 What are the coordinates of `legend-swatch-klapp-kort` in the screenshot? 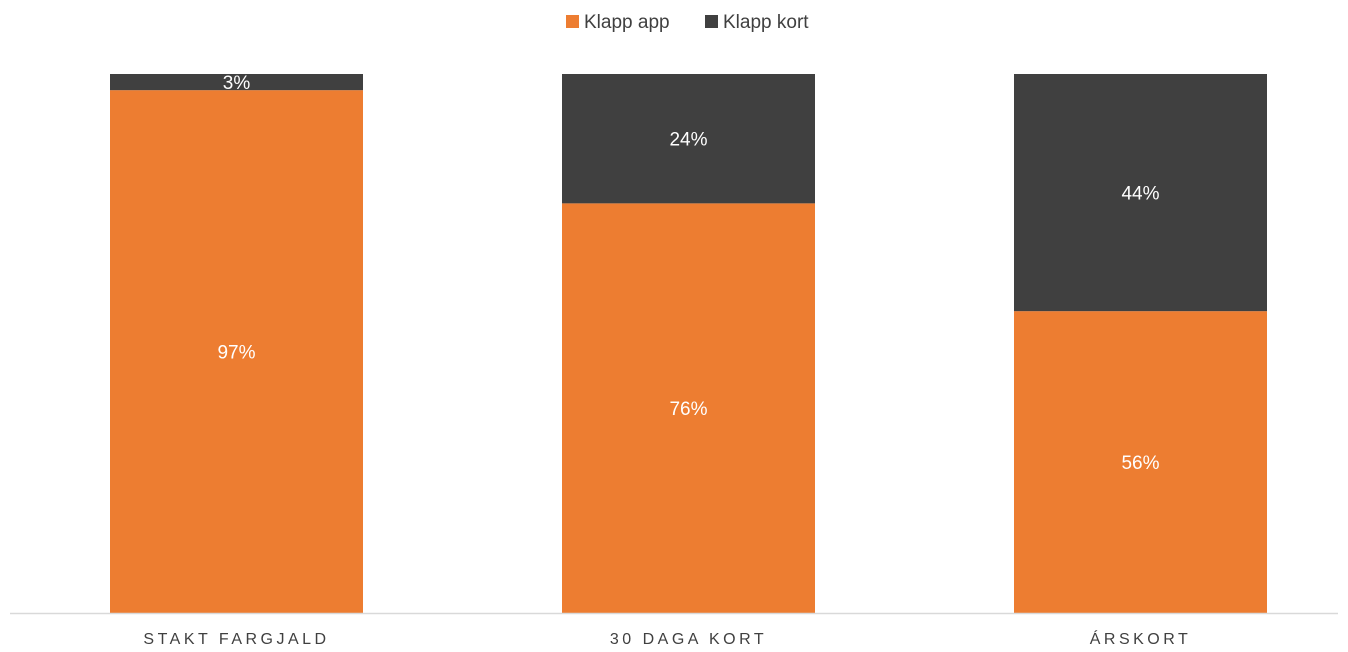 It's located at (711, 21).